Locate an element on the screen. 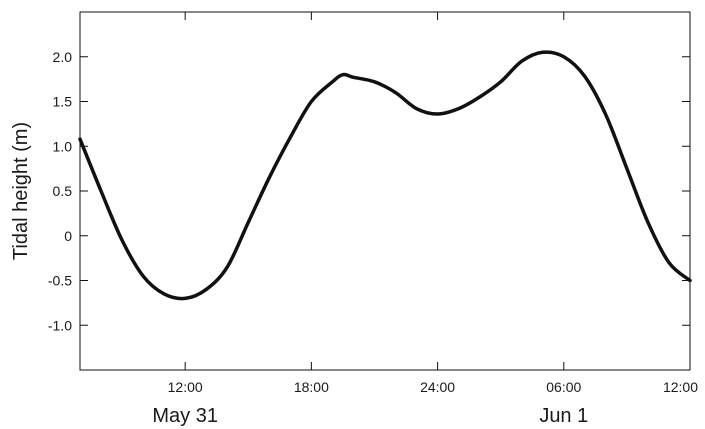 This screenshot has height=429, width=705. x-tick-label: 18:00 is located at coordinates (311, 387).